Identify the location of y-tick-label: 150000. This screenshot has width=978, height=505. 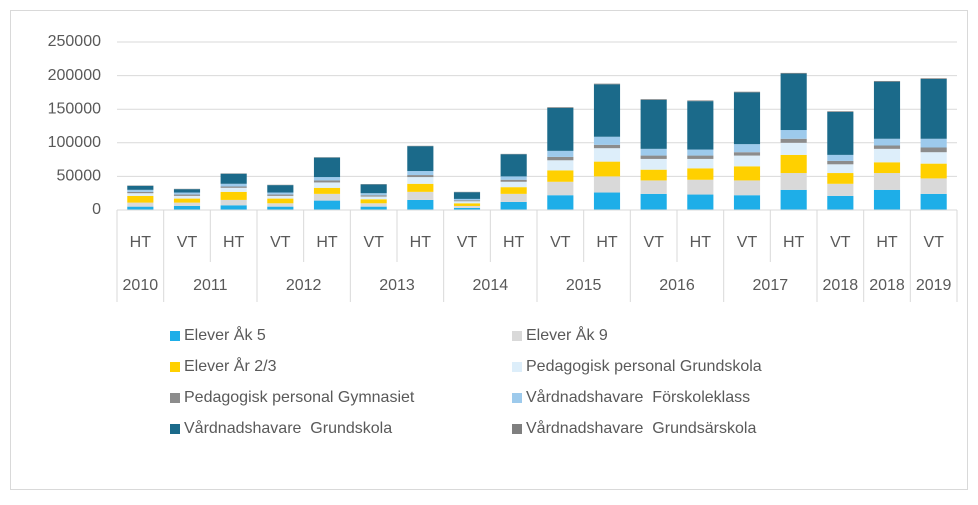
(74, 108).